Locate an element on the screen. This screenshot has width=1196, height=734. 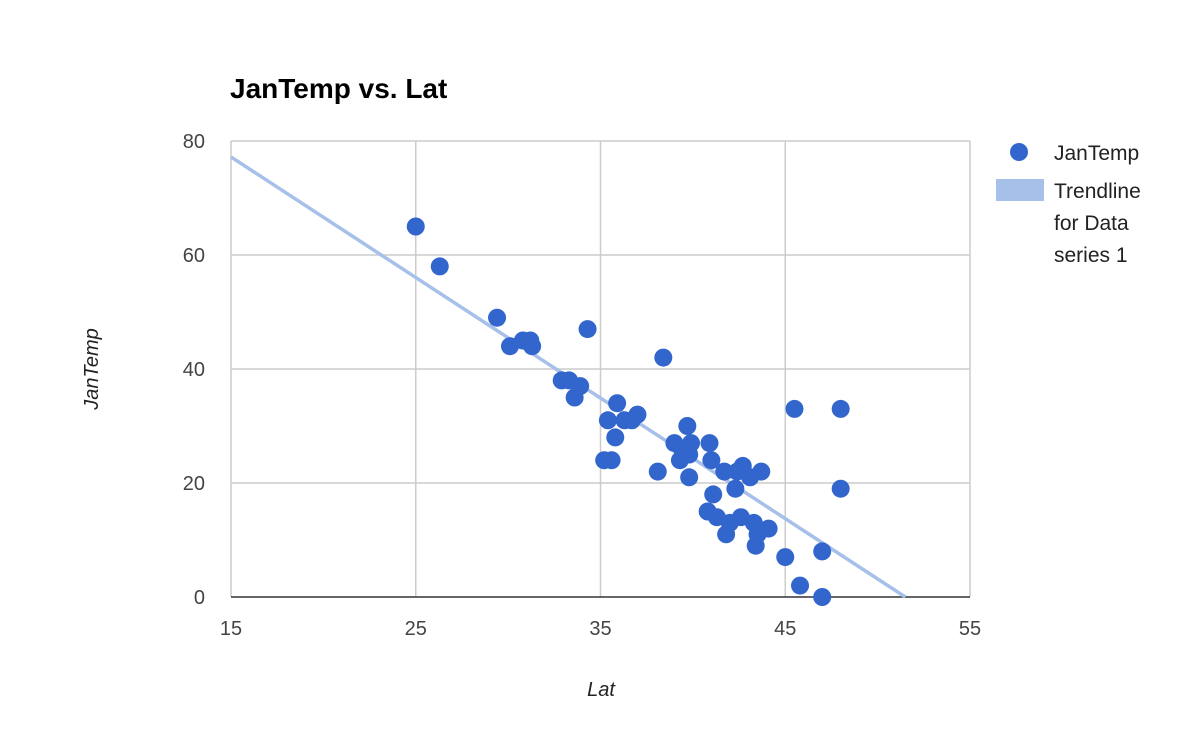
x-tick-label: 45 is located at coordinates (785, 629).